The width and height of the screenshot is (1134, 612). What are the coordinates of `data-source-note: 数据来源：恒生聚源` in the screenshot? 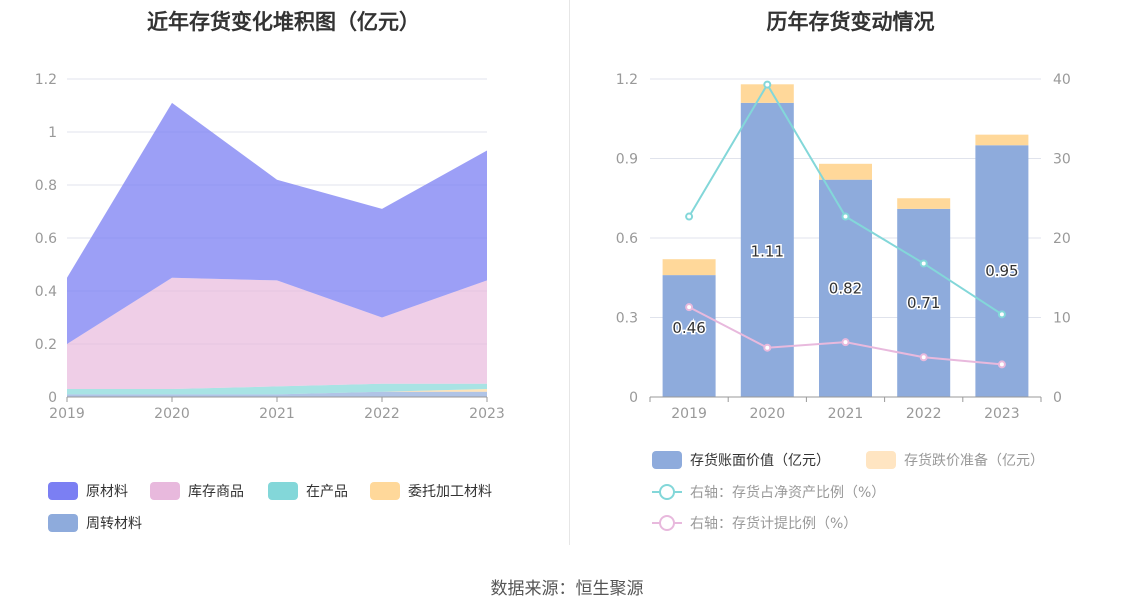 It's located at (567, 589).